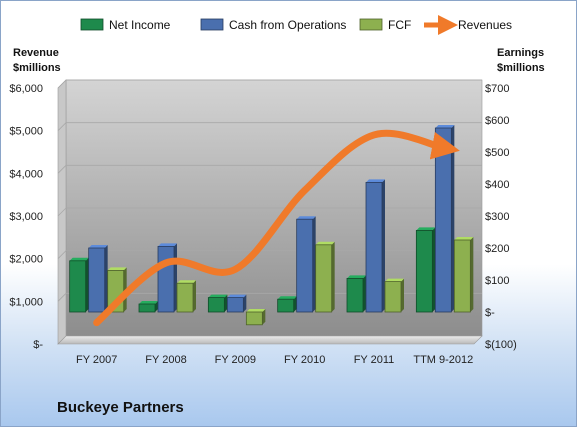 The width and height of the screenshot is (577, 427). What do you see at coordinates (520, 53) in the screenshot?
I see `right-axis-title-line1: Earnings` at bounding box center [520, 53].